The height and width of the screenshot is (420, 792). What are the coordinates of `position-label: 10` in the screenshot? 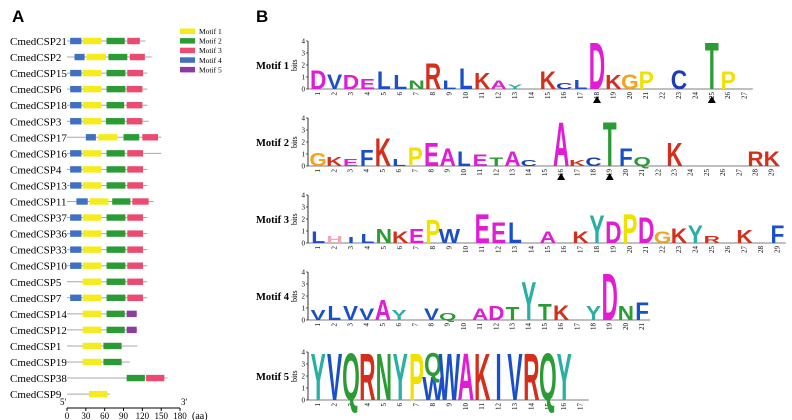 It's located at (464, 173).